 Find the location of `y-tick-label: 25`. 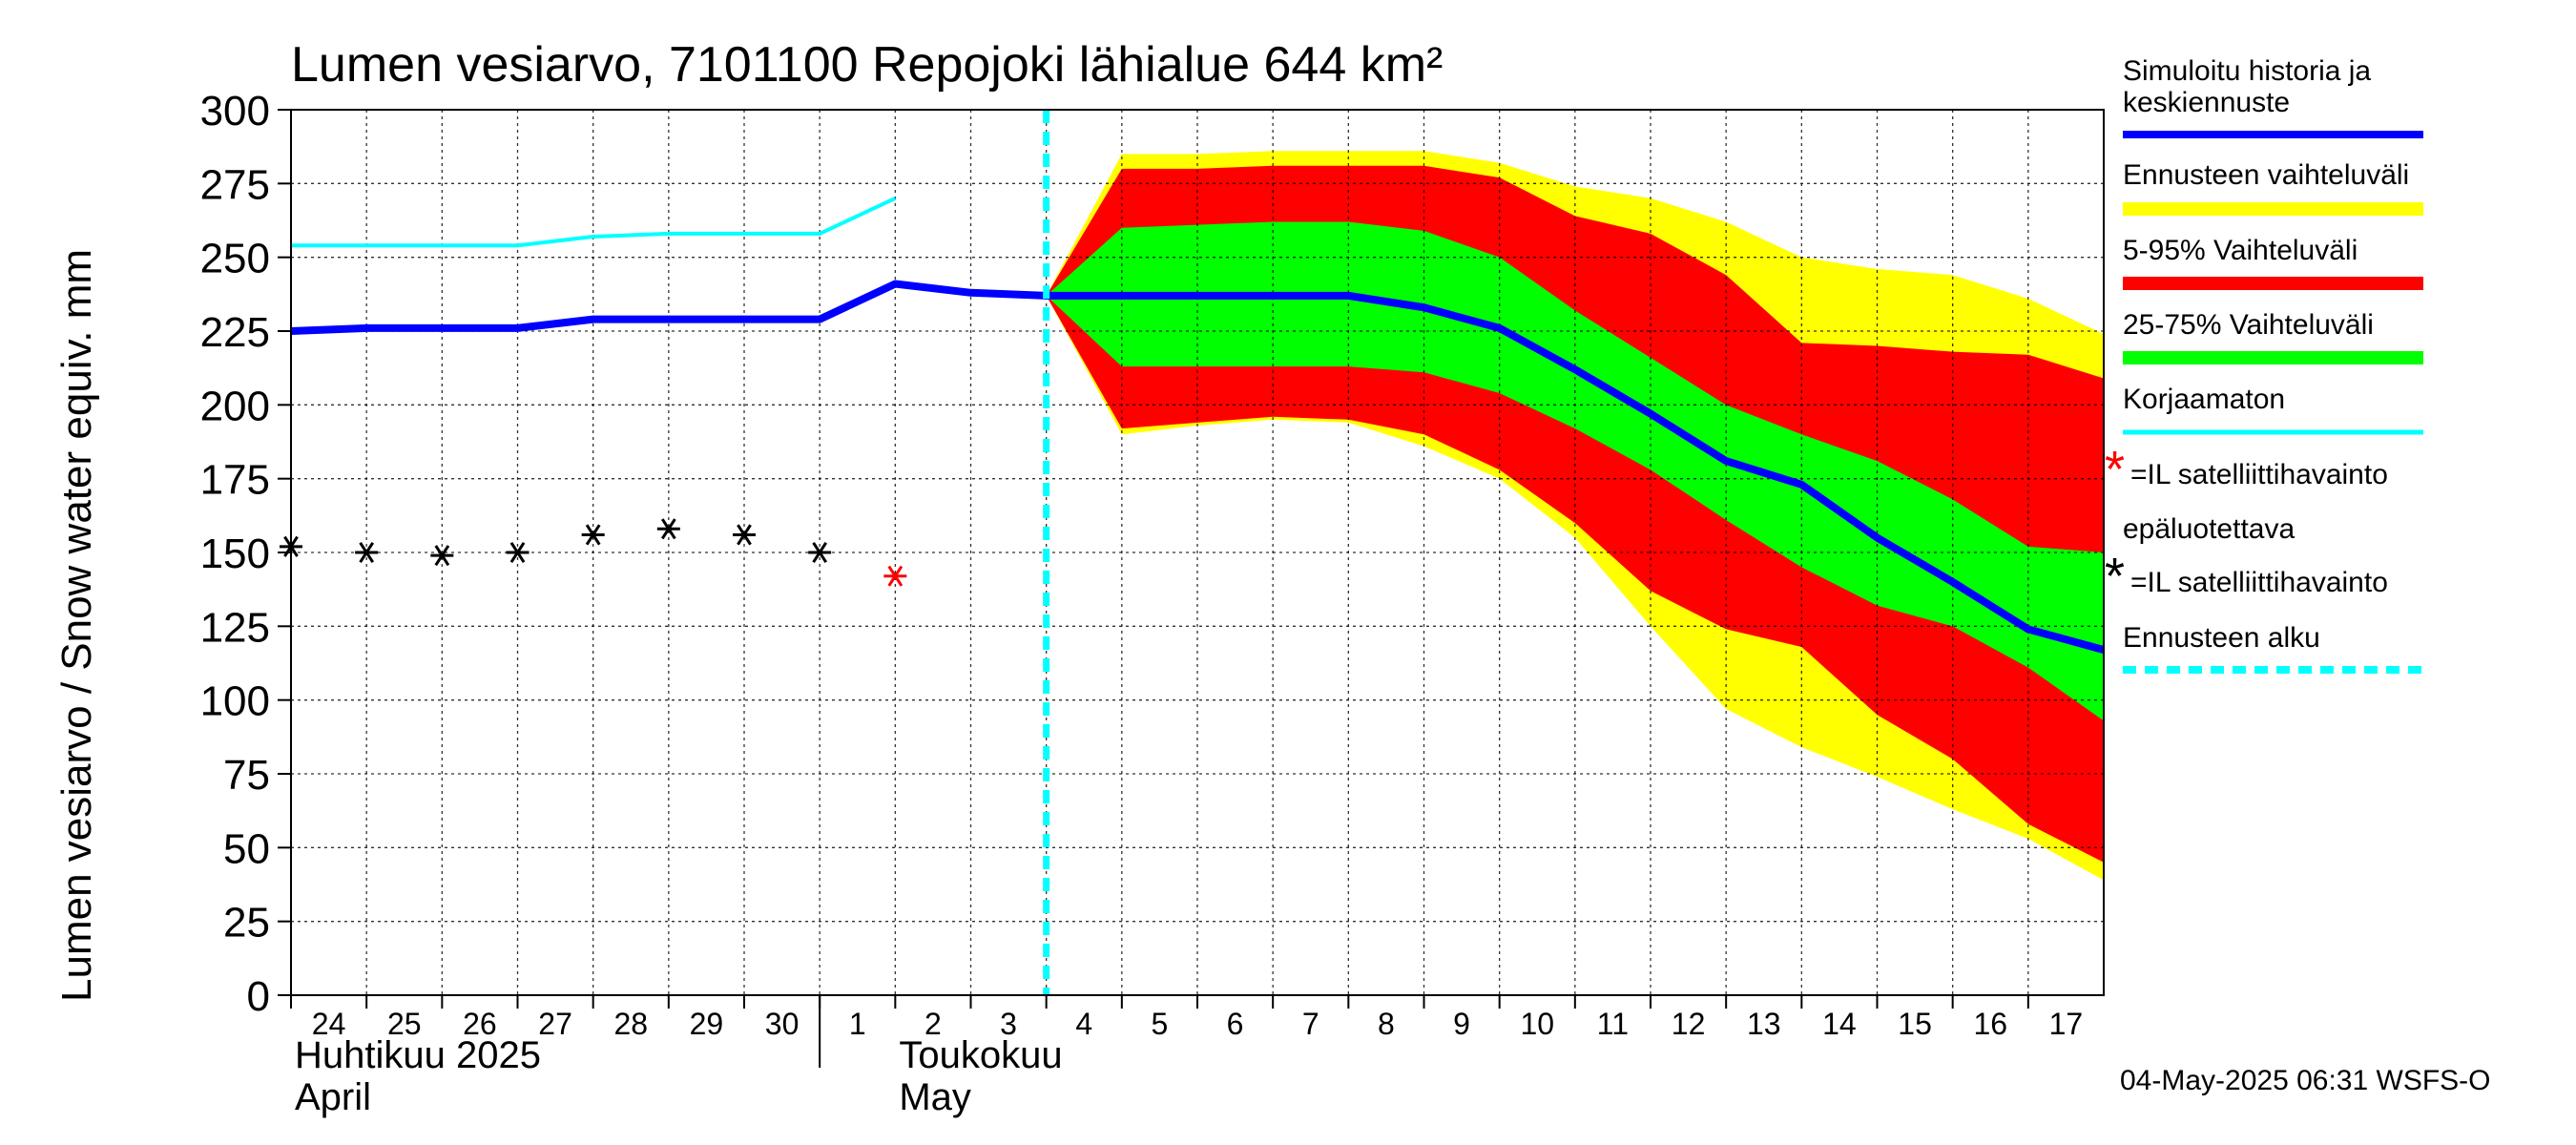

y-tick-label: 25 is located at coordinates (246, 923).